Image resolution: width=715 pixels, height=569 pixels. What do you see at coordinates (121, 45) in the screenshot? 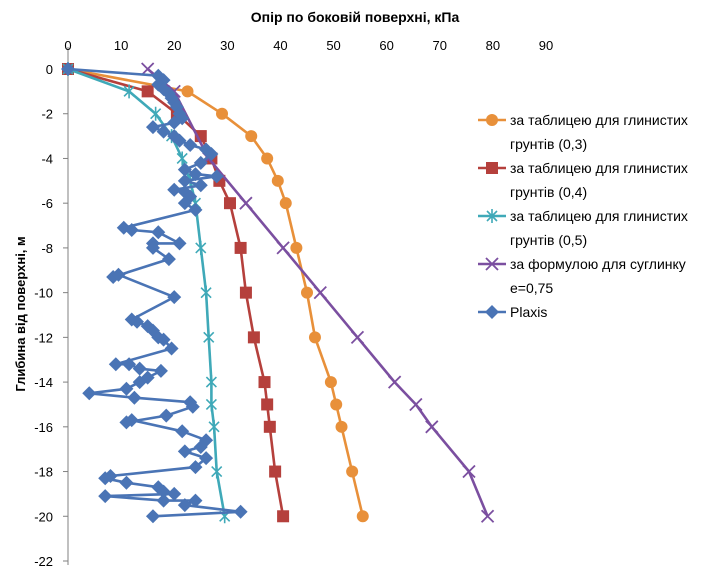
I see `x-tick-label: 10` at bounding box center [121, 45].